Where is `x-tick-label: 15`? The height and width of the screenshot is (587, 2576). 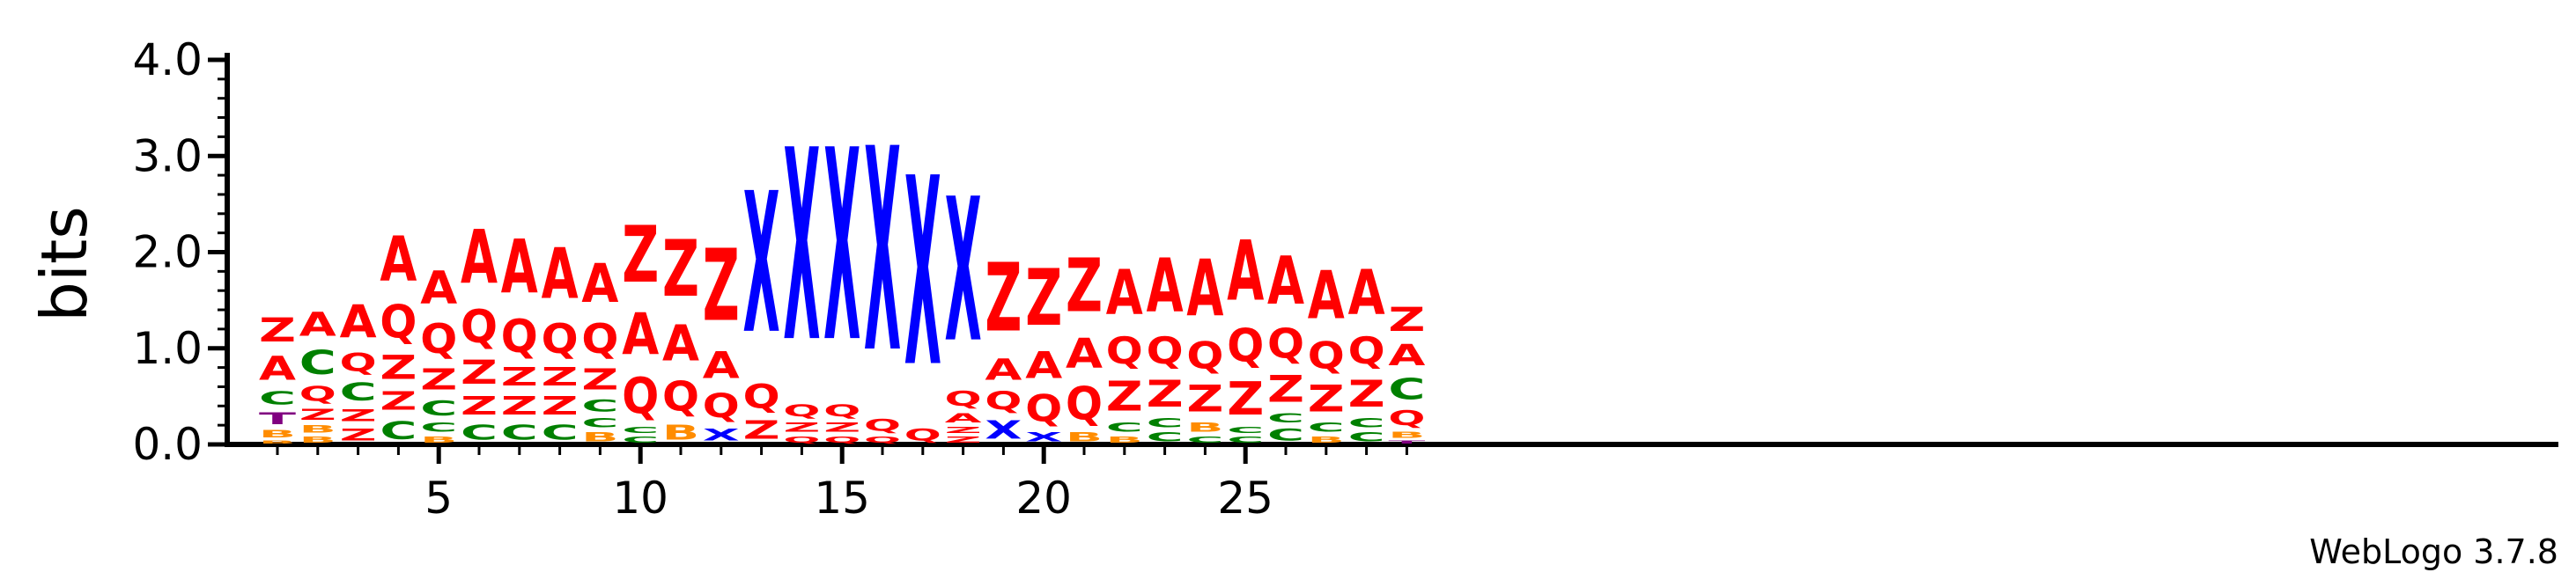 x-tick-label: 15 is located at coordinates (842, 498).